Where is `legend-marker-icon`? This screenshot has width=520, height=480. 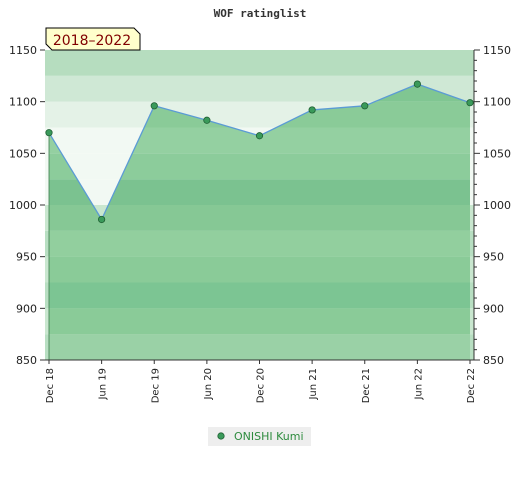
legend-marker-icon is located at coordinates (221, 436).